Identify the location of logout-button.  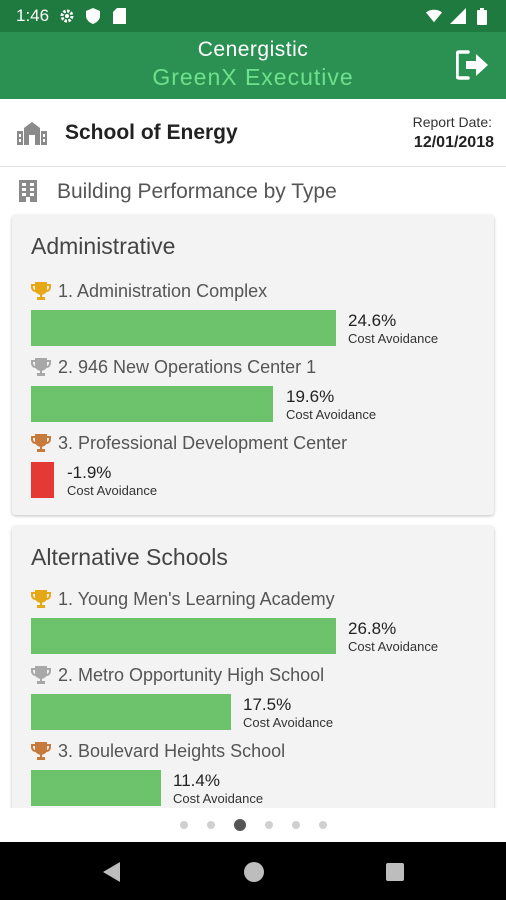
(472, 65).